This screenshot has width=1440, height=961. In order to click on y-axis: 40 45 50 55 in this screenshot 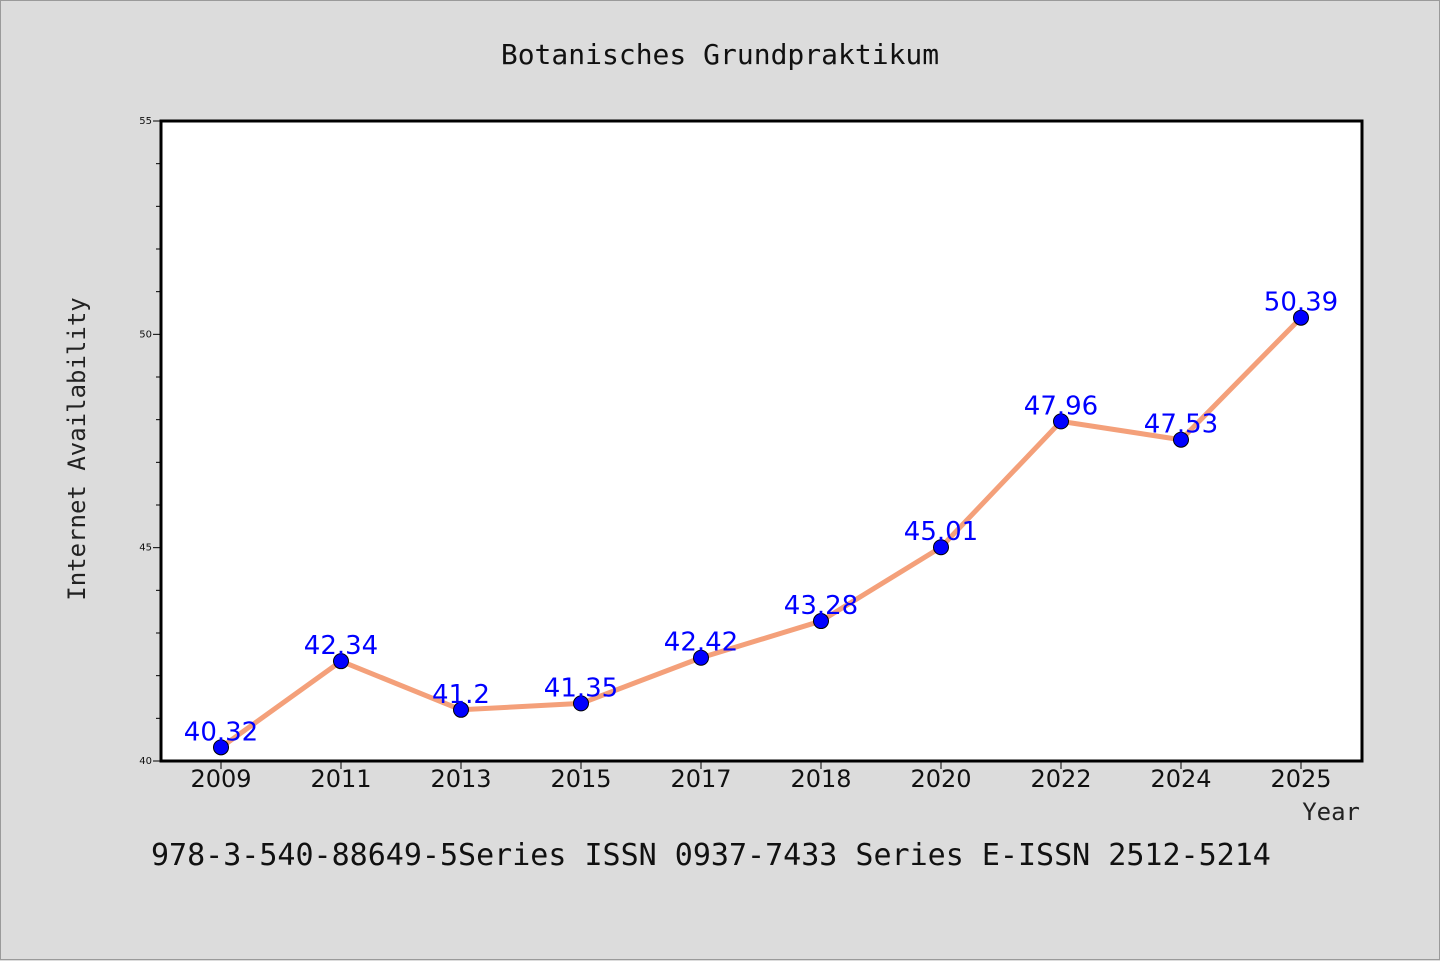, I will do `click(150, 441)`.